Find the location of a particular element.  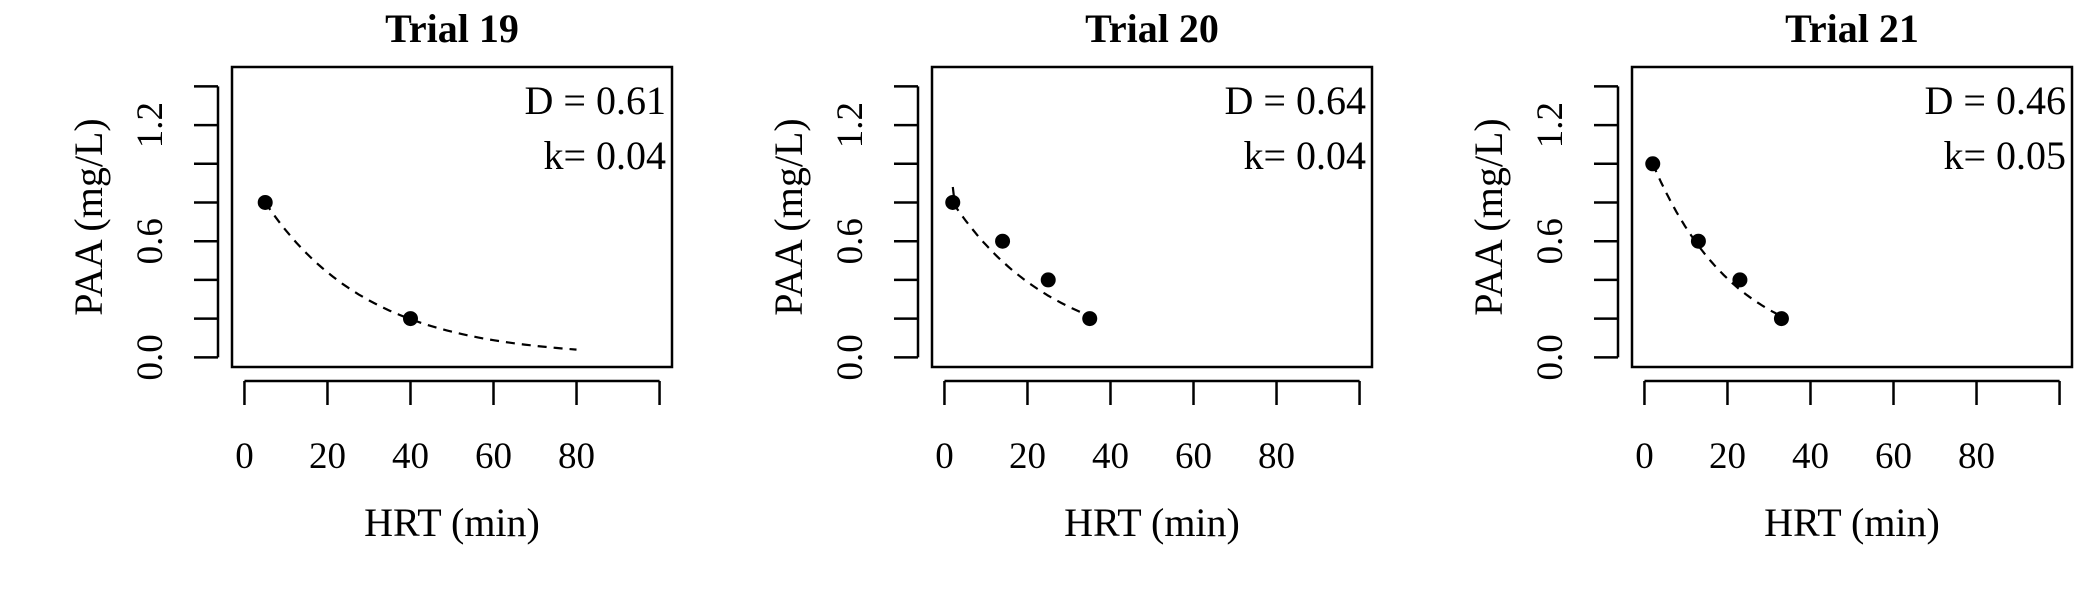

chart-title: Trial 19 is located at coordinates (452, 28).